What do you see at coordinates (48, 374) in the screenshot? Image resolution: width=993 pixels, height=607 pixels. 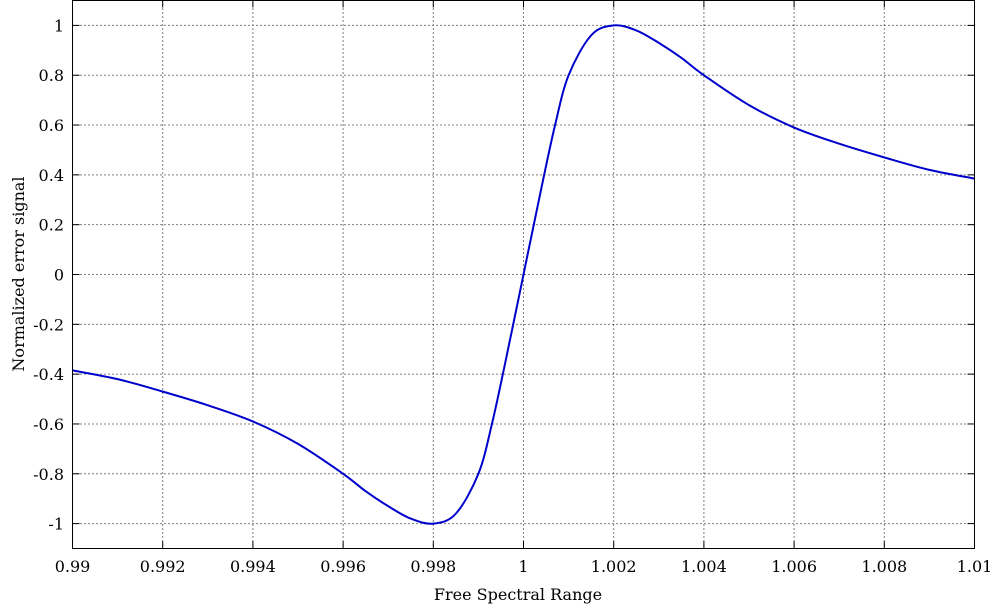 I see `y-tick-label: -0.4` at bounding box center [48, 374].